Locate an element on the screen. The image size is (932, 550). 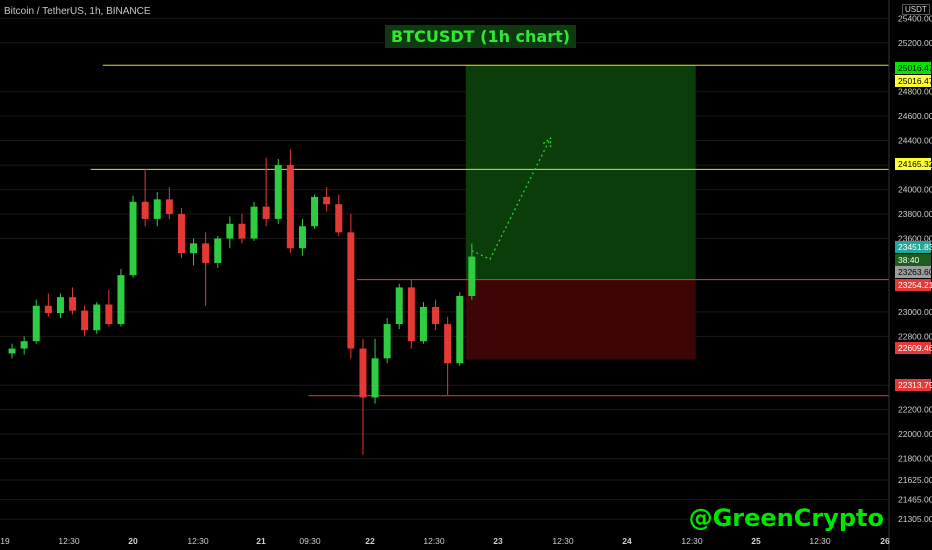
y-tick-label: 23800.00 is located at coordinates (915, 214).